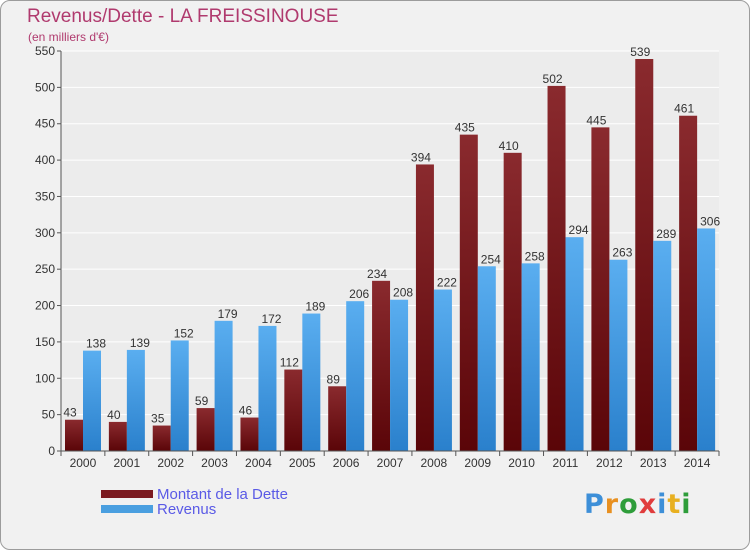  What do you see at coordinates (183, 16) in the screenshot?
I see `chart-title: Revenus/Dette - LA FREISSINOUSE` at bounding box center [183, 16].